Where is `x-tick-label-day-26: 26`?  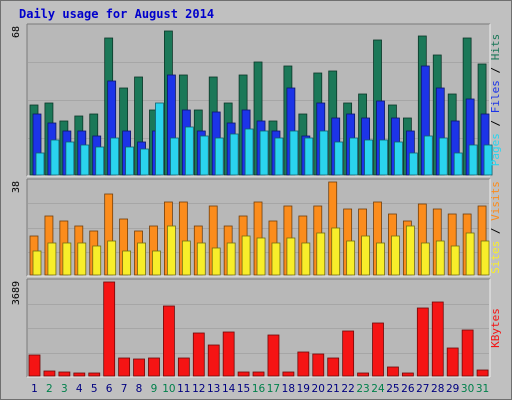 x-tick-label-day-26: 26 is located at coordinates (408, 389).